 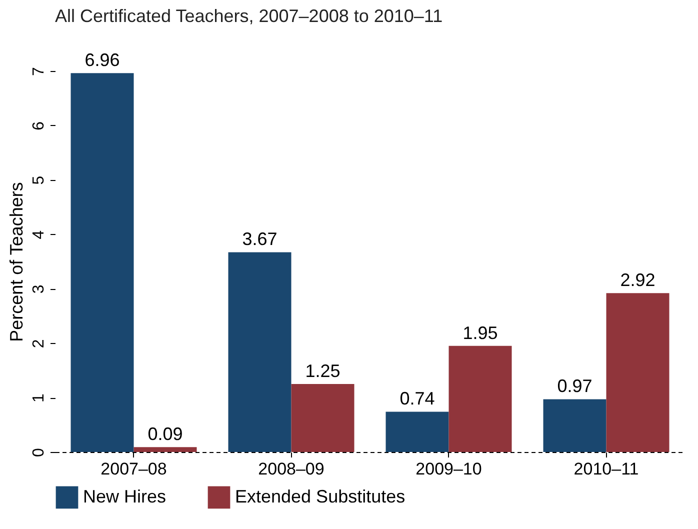 I want to click on y-tick-label: 1, so click(x=39, y=398).